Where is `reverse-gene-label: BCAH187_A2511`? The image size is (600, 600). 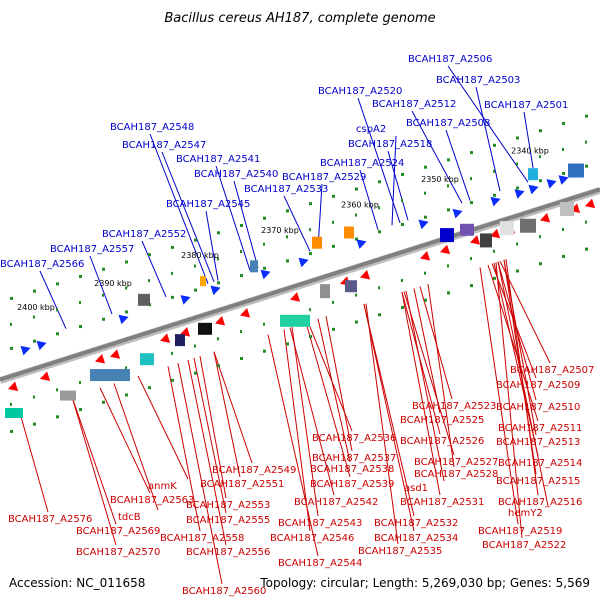
reverse-gene-label: BCAH187_A2511 is located at coordinates (540, 428).